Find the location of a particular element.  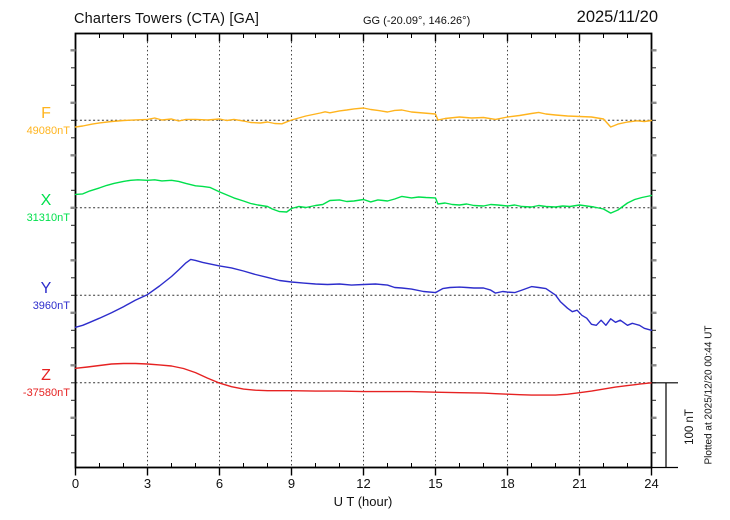

trace-letter-Y: Y is located at coordinates (46, 288).